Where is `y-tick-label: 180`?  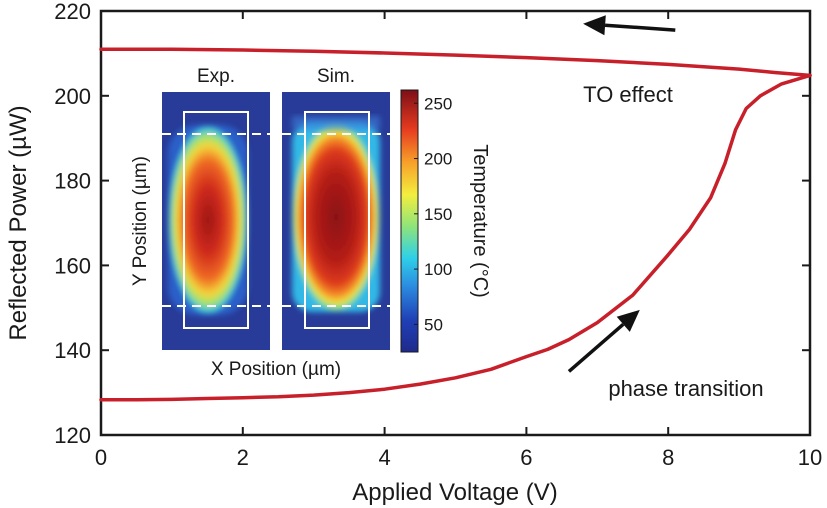
y-tick-label: 180 is located at coordinates (72, 181).